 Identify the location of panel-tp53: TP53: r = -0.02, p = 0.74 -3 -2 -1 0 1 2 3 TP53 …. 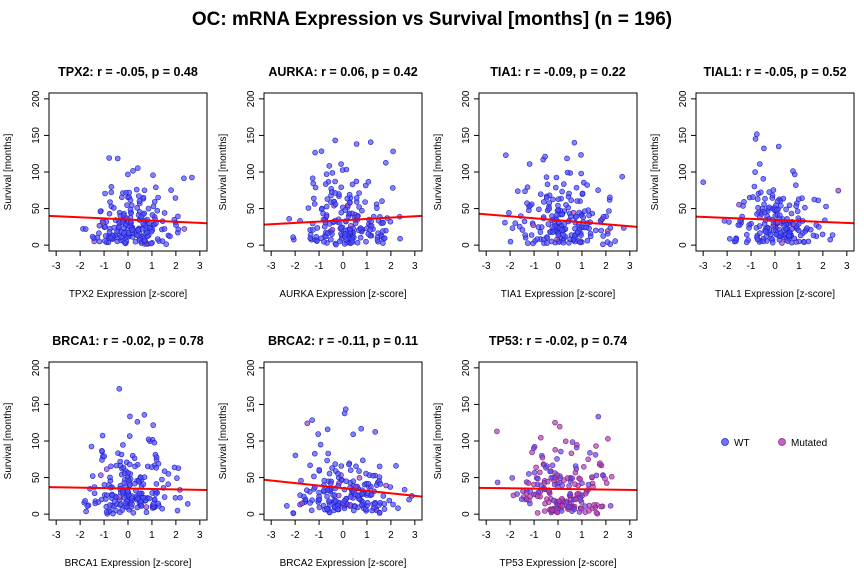
(535, 451).